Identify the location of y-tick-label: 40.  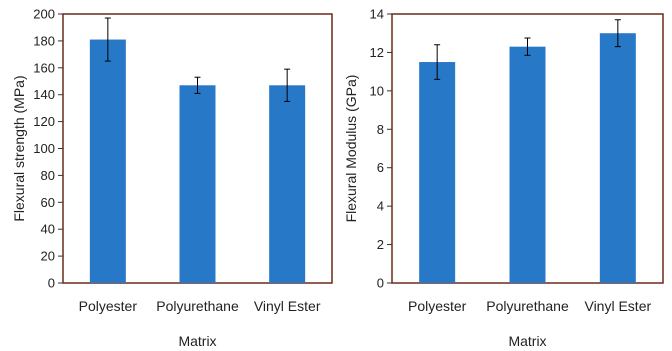
(48, 229).